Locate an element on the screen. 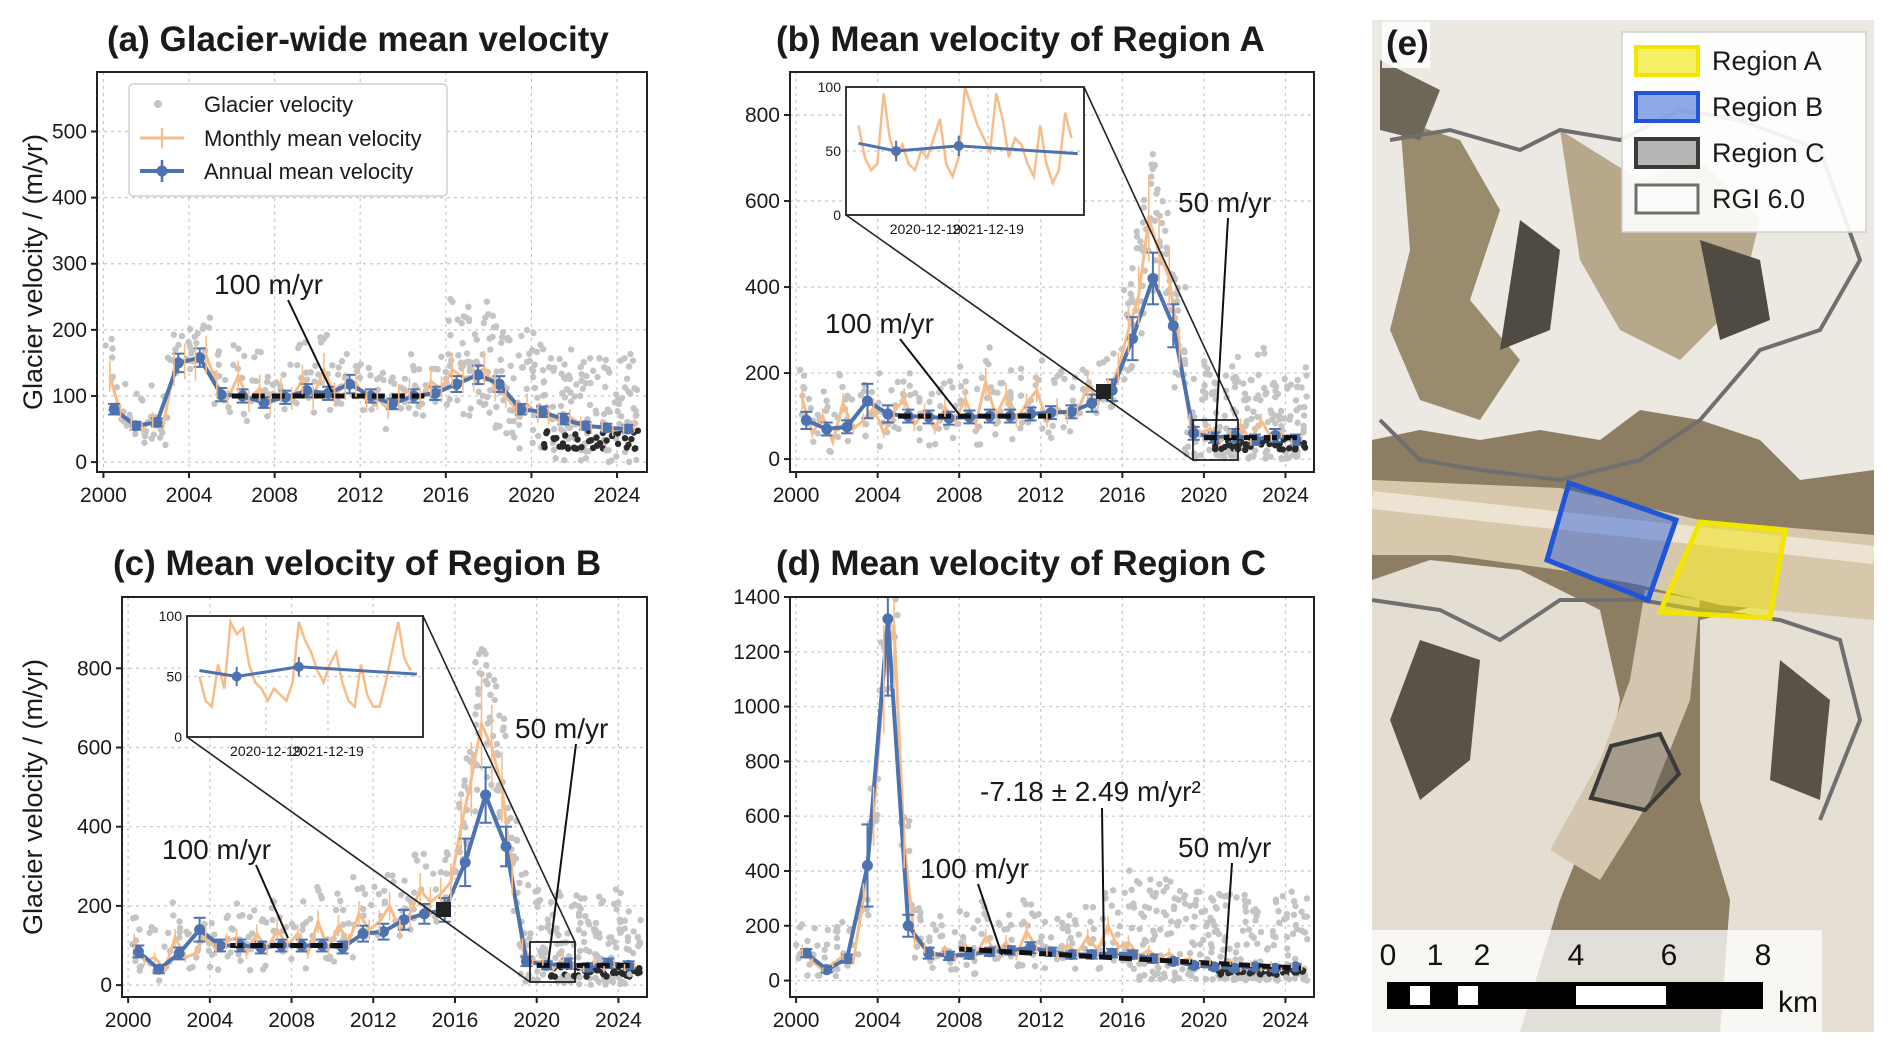 This screenshot has height=1055, width=1892. y-tick-label: 600 is located at coordinates (94, 747).